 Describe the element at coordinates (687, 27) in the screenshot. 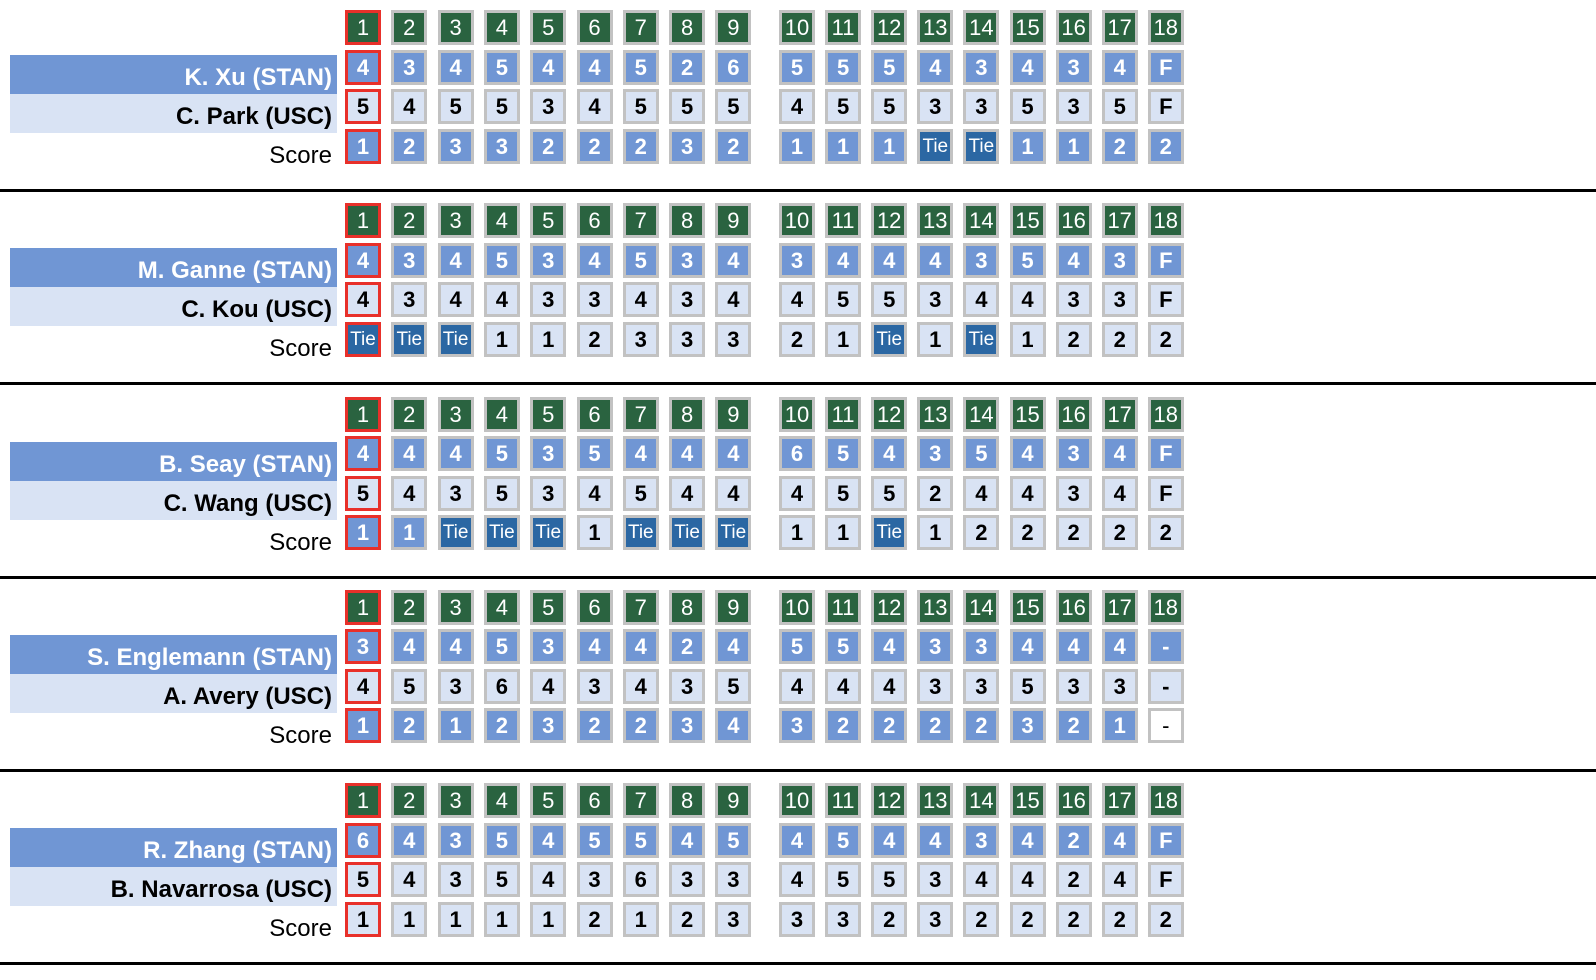

I see `hole-number-header: 8` at that location.